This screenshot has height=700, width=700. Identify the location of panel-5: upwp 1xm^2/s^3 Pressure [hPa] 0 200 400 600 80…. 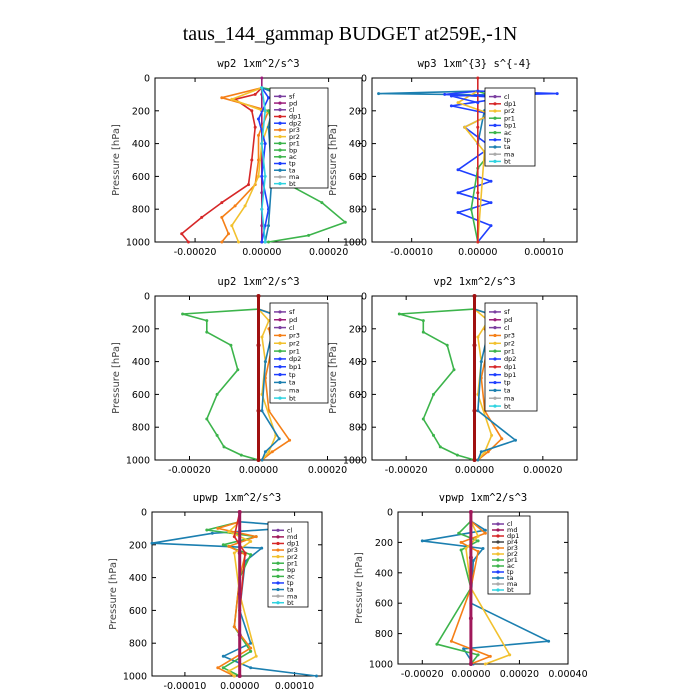
(215, 592).